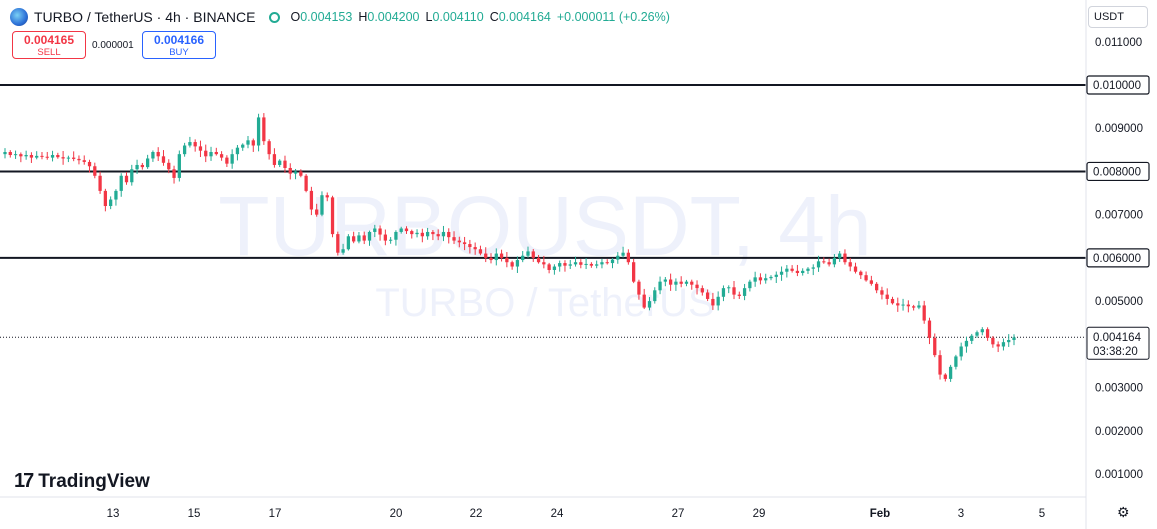  What do you see at coordinates (1117, 259) in the screenshot?
I see `line-price-tag-label: 0.006000` at bounding box center [1117, 259].